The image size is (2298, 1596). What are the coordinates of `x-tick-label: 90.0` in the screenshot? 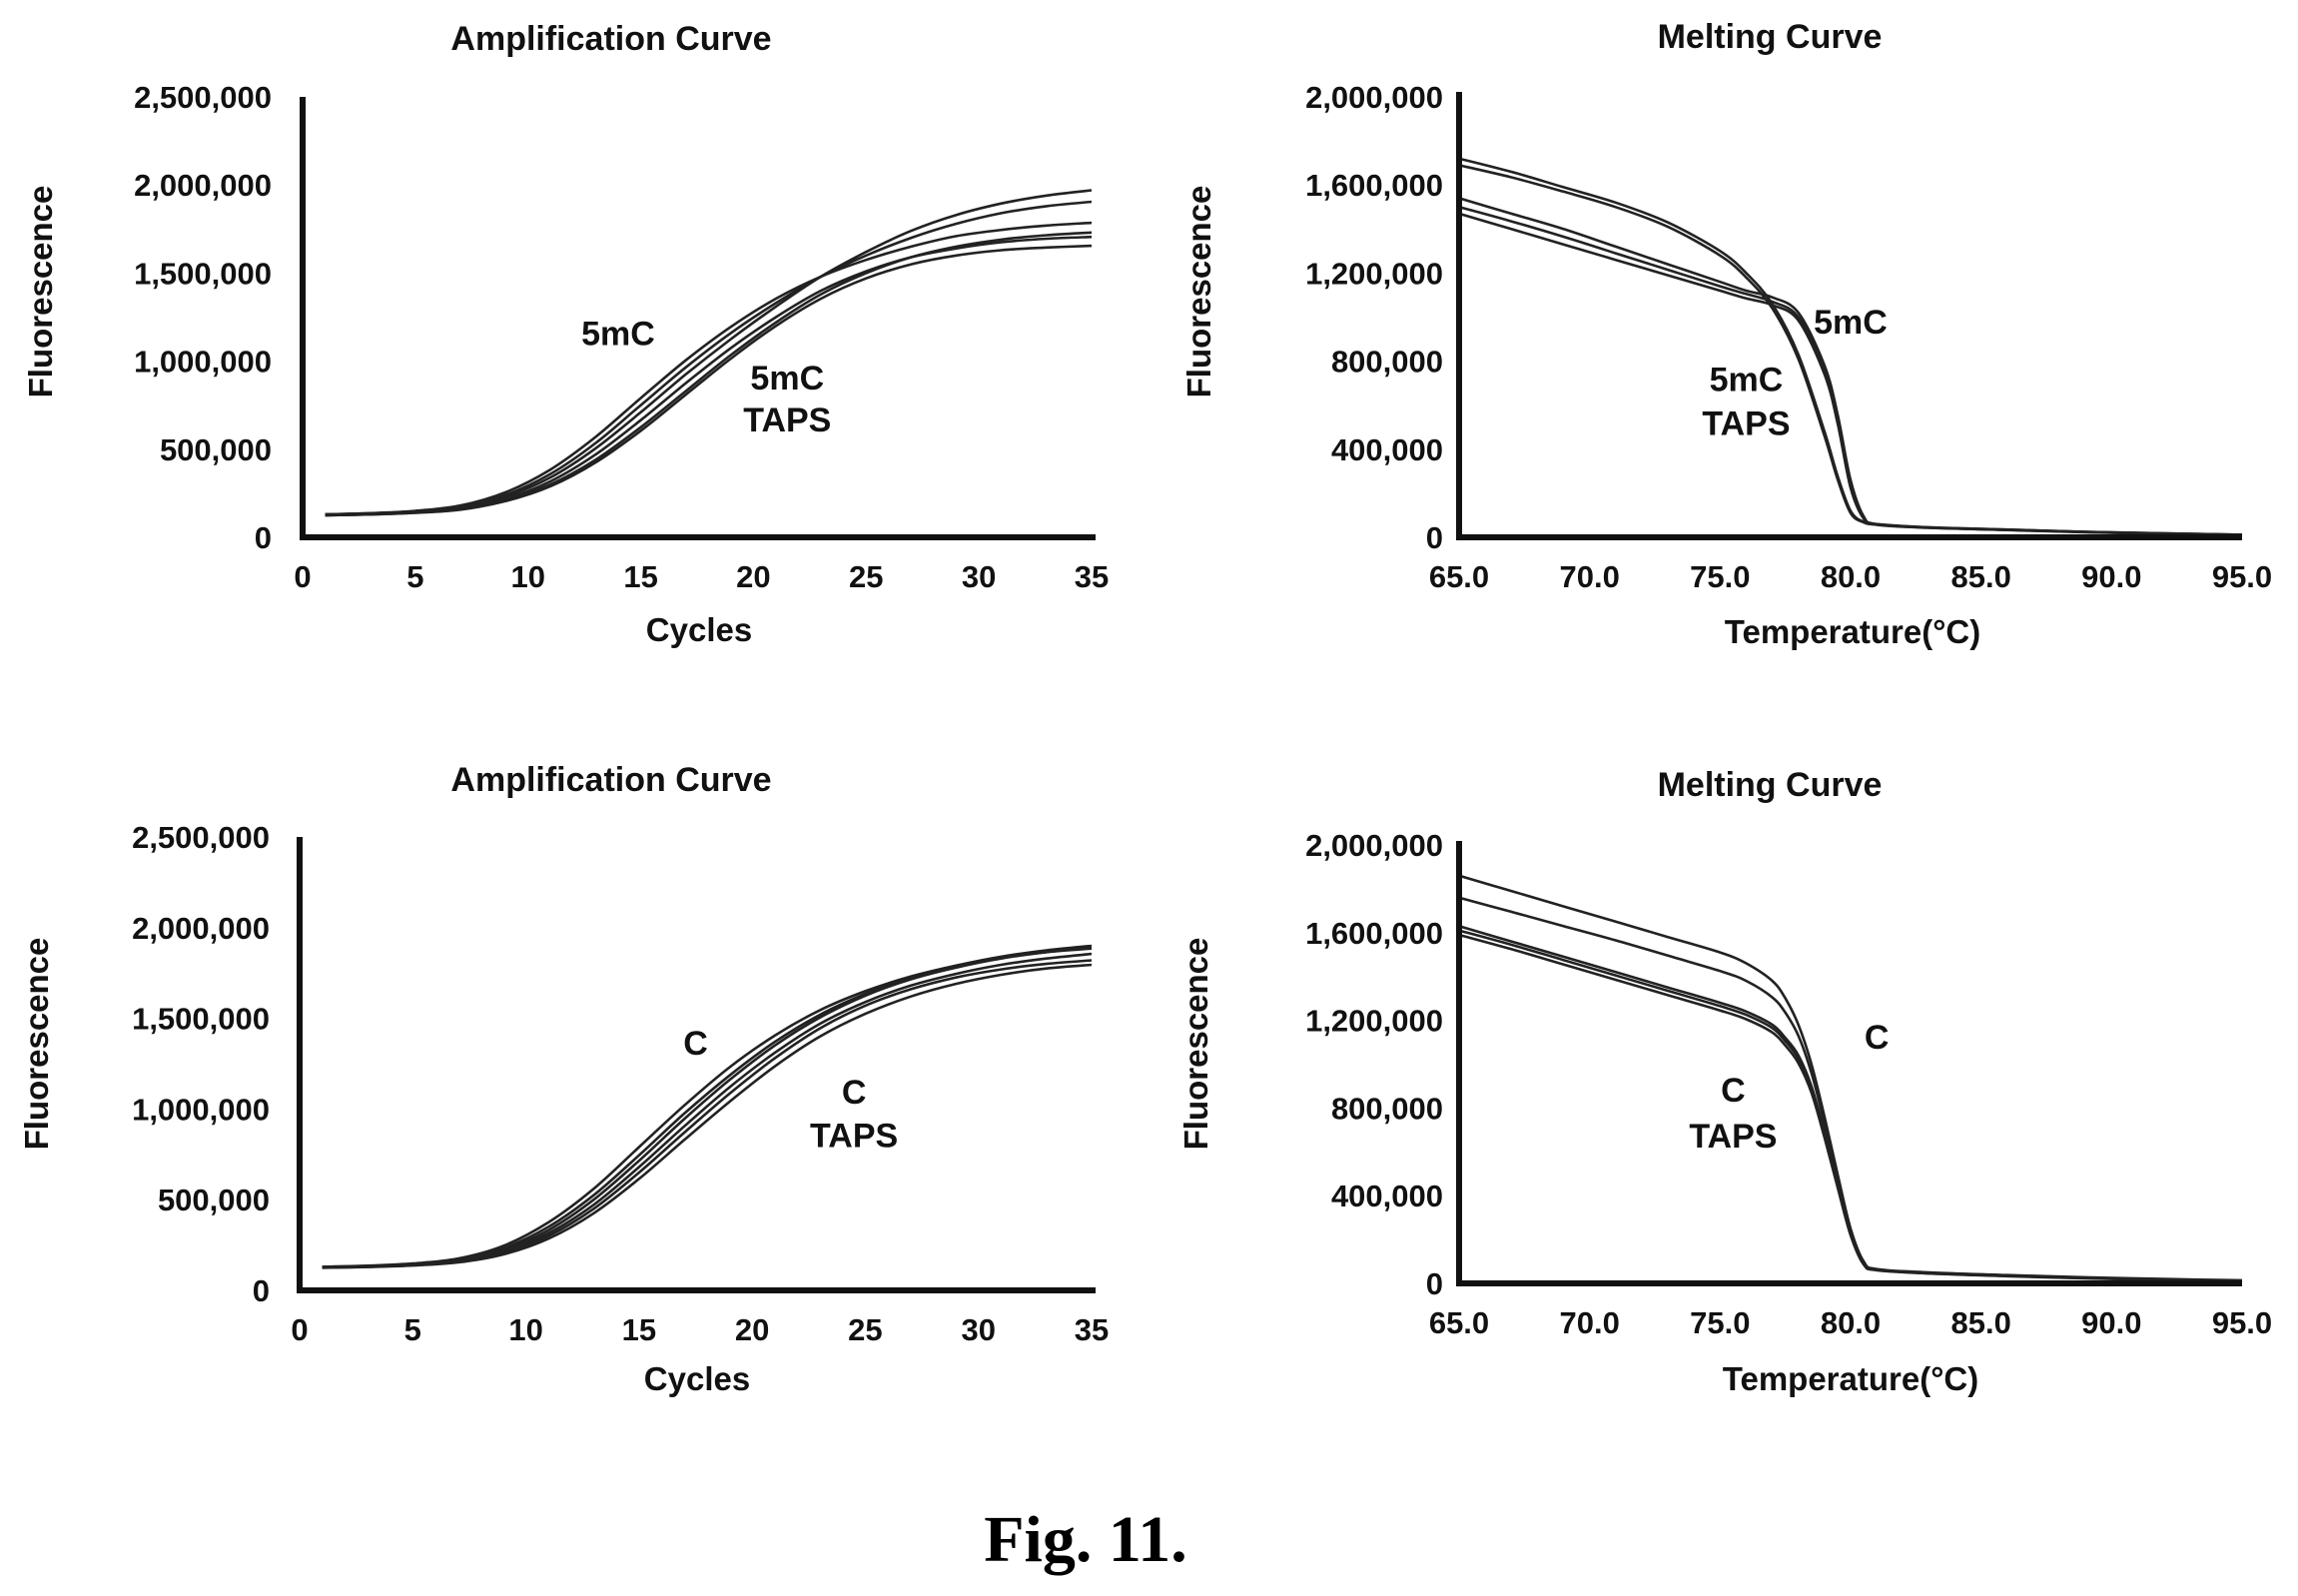 It's located at (2111, 576).